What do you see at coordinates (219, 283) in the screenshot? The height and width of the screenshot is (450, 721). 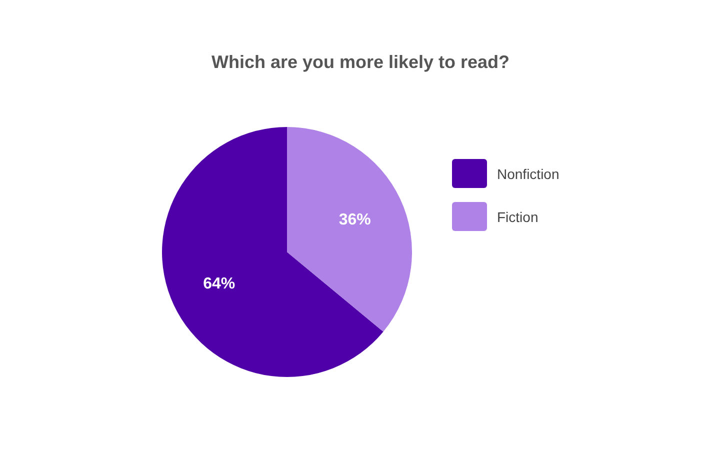 I see `data-label: 64%` at bounding box center [219, 283].